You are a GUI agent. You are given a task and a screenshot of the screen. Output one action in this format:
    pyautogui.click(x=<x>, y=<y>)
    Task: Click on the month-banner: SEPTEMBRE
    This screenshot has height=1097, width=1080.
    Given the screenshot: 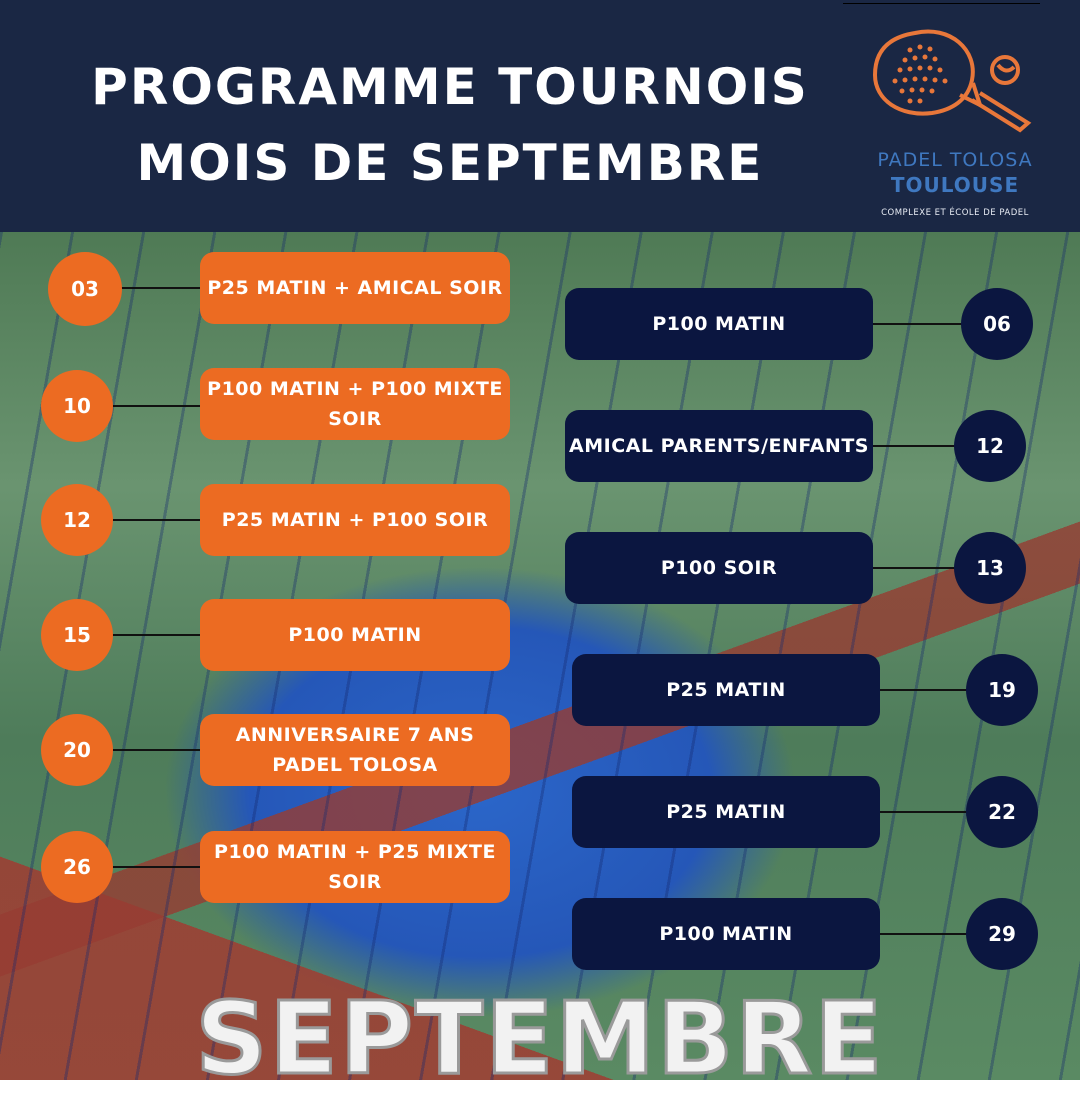 What is the action you would take?
    pyautogui.click(x=539, y=1038)
    